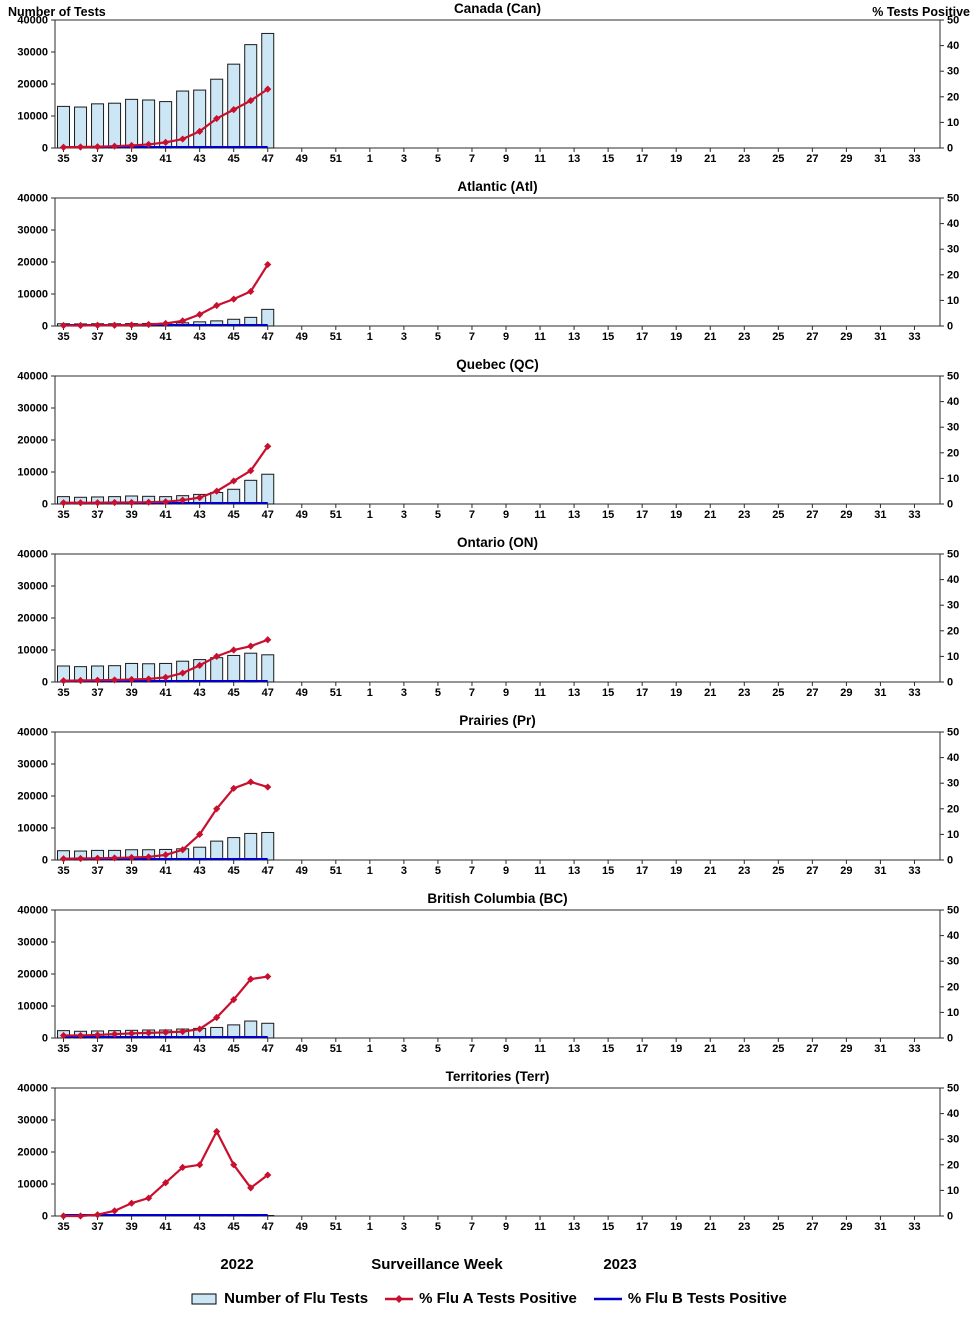  Describe the element at coordinates (642, 1049) in the screenshot. I see `x-tick-label: 17` at that location.